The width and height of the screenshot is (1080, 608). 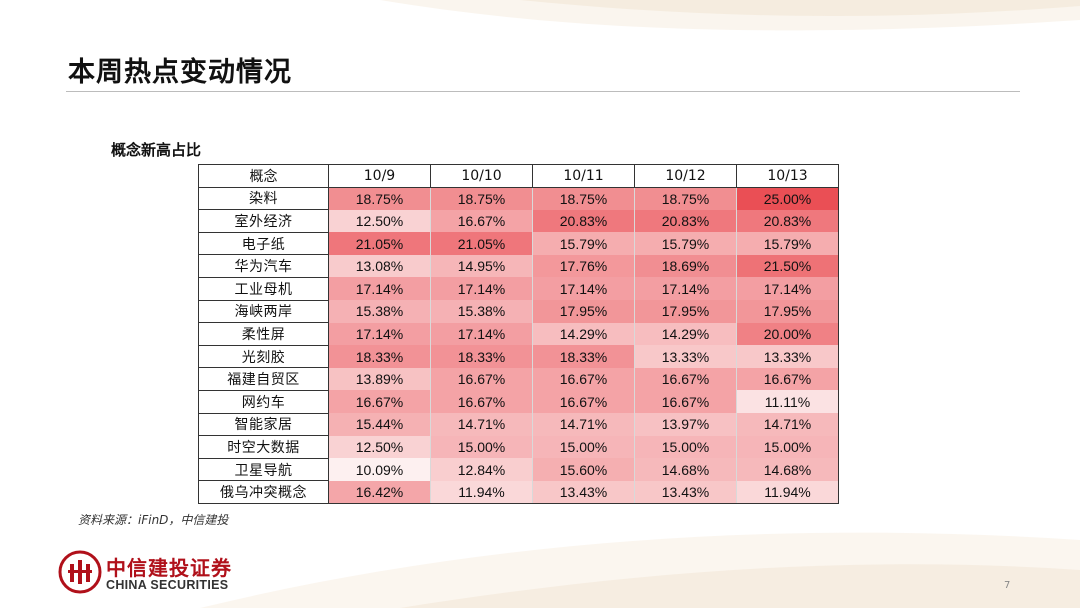 I want to click on table-row: 网约车 16.67% 16.67% 16.67% 16.67% 11.11%, so click(x=518, y=401).